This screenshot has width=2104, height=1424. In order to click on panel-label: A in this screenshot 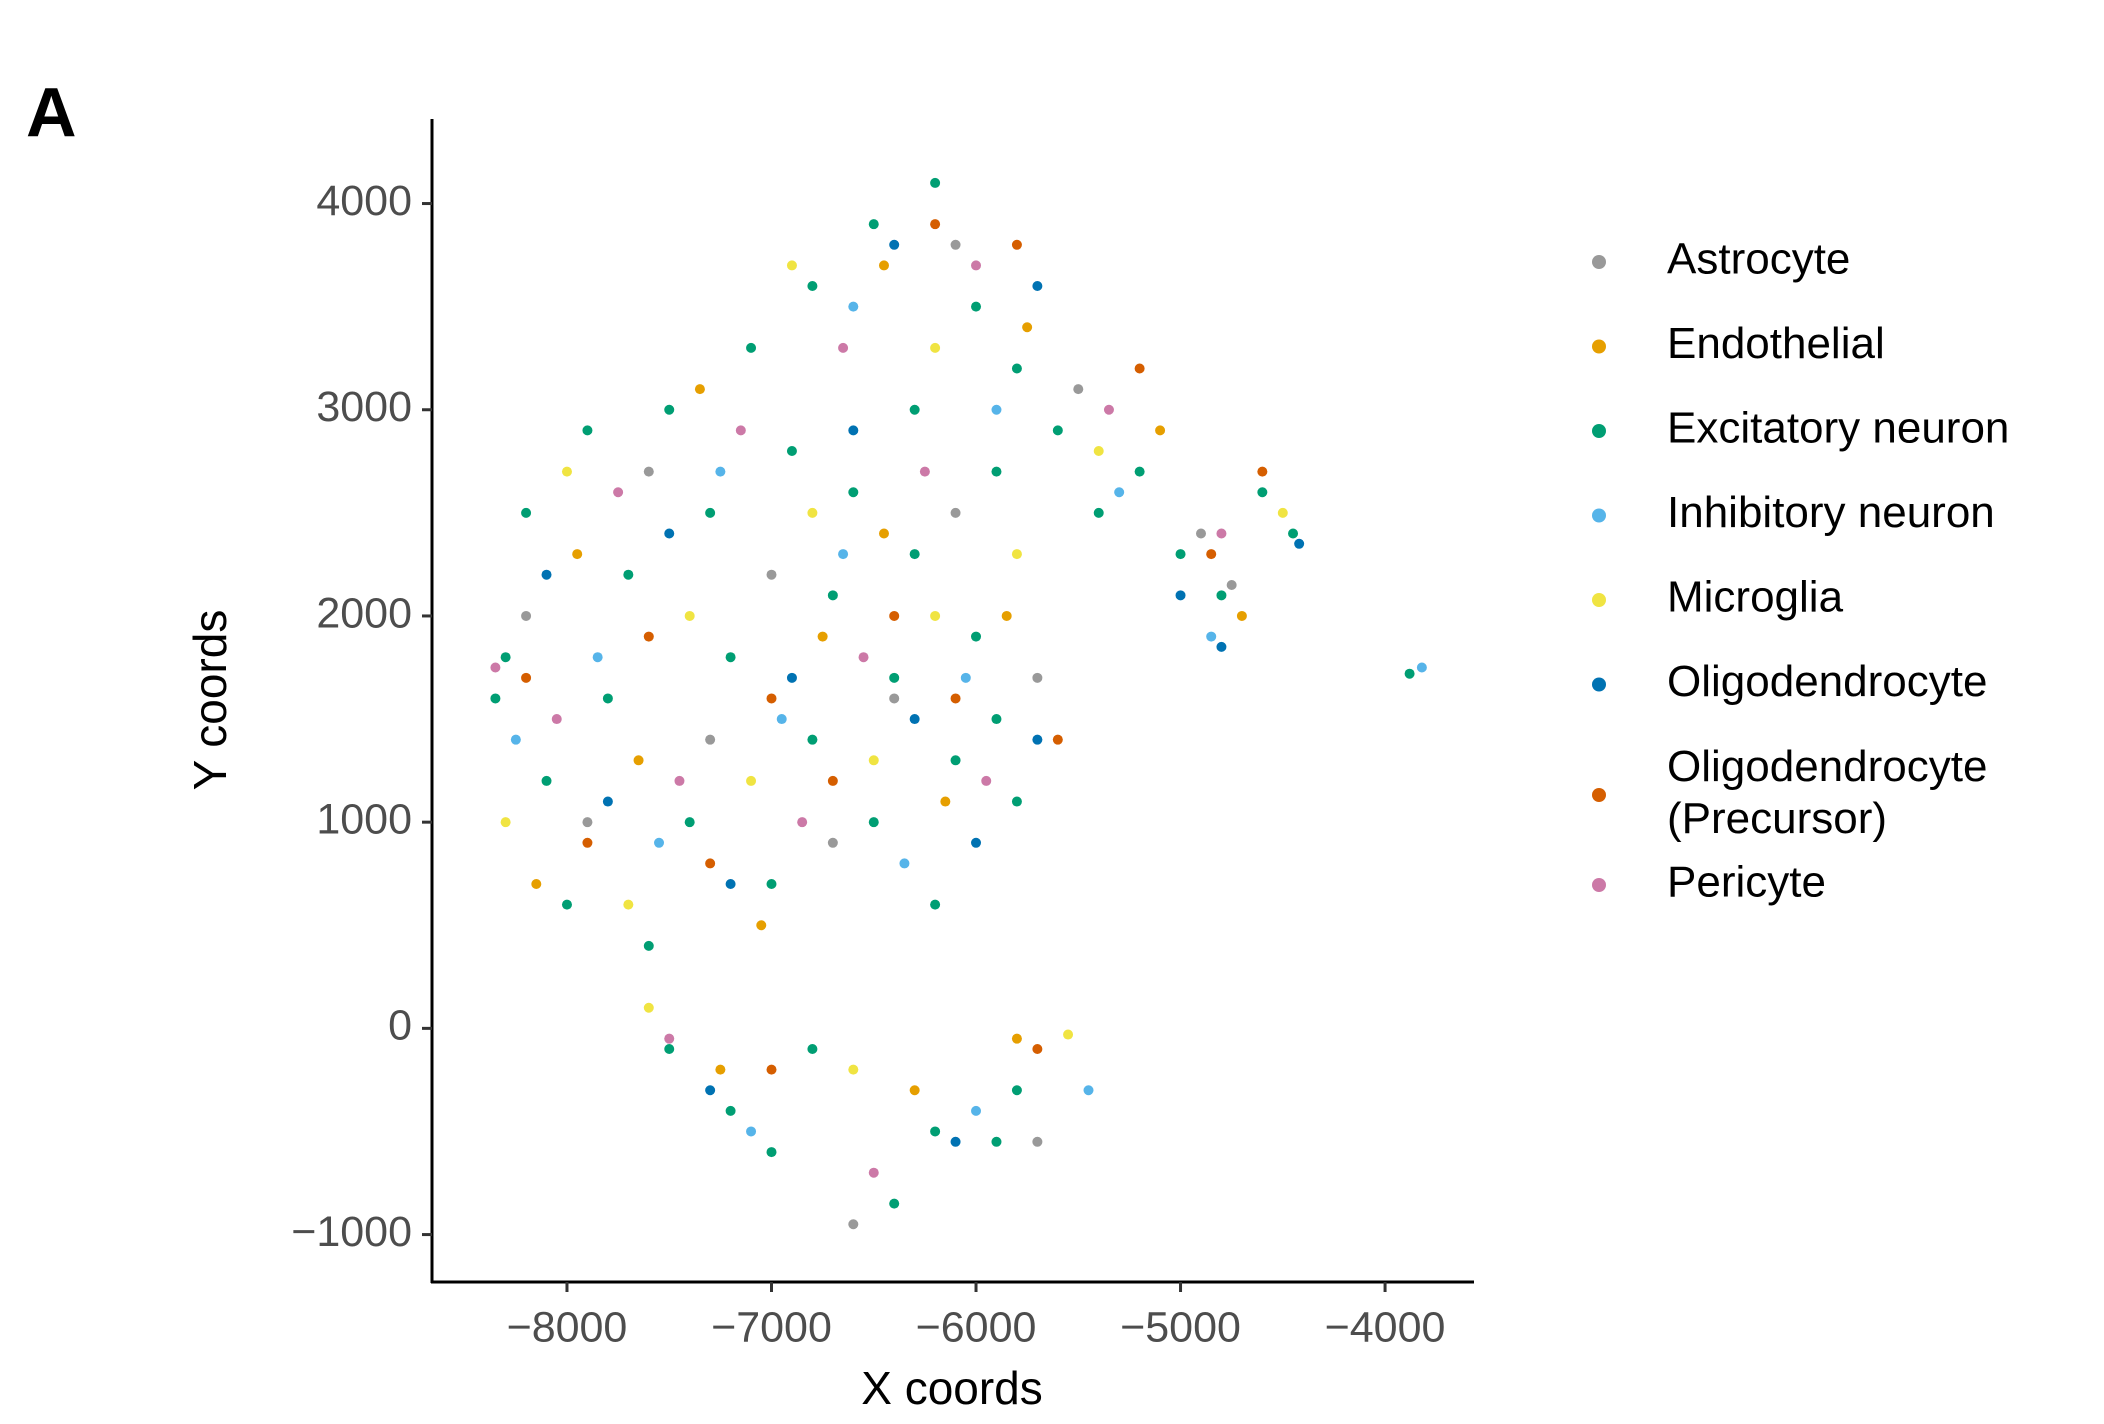, I will do `click(51, 112)`.